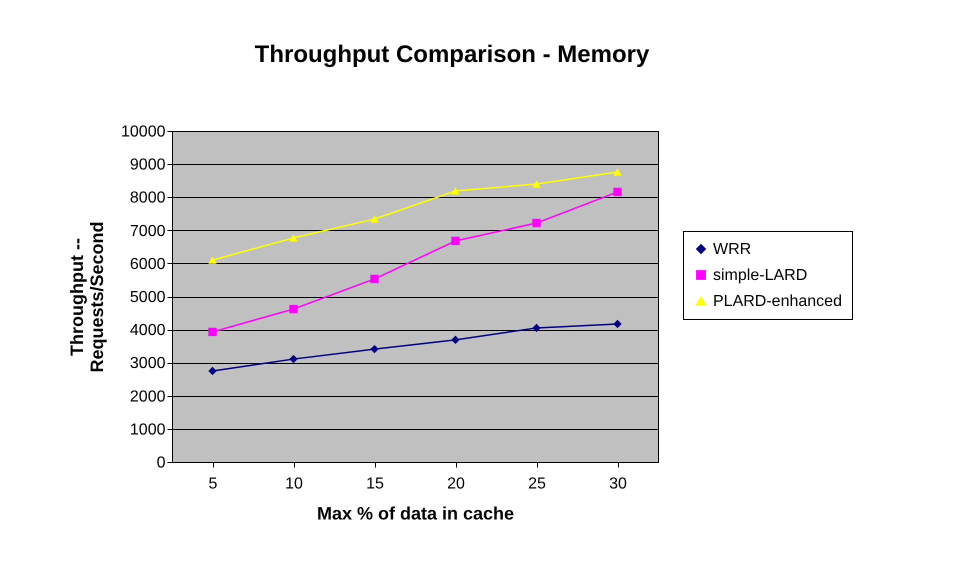 This screenshot has width=958, height=586. What do you see at coordinates (760, 275) in the screenshot?
I see `legend-label: simple-LARD` at bounding box center [760, 275].